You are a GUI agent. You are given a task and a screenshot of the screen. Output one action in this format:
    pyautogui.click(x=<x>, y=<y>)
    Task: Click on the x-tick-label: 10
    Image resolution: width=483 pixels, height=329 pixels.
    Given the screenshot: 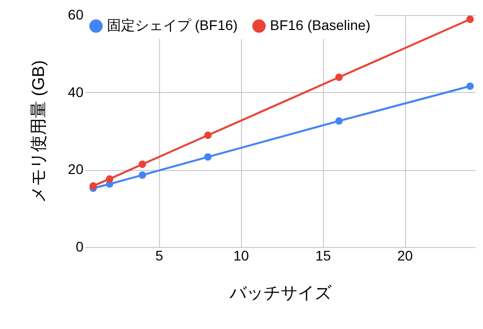 What is the action you would take?
    pyautogui.click(x=241, y=256)
    